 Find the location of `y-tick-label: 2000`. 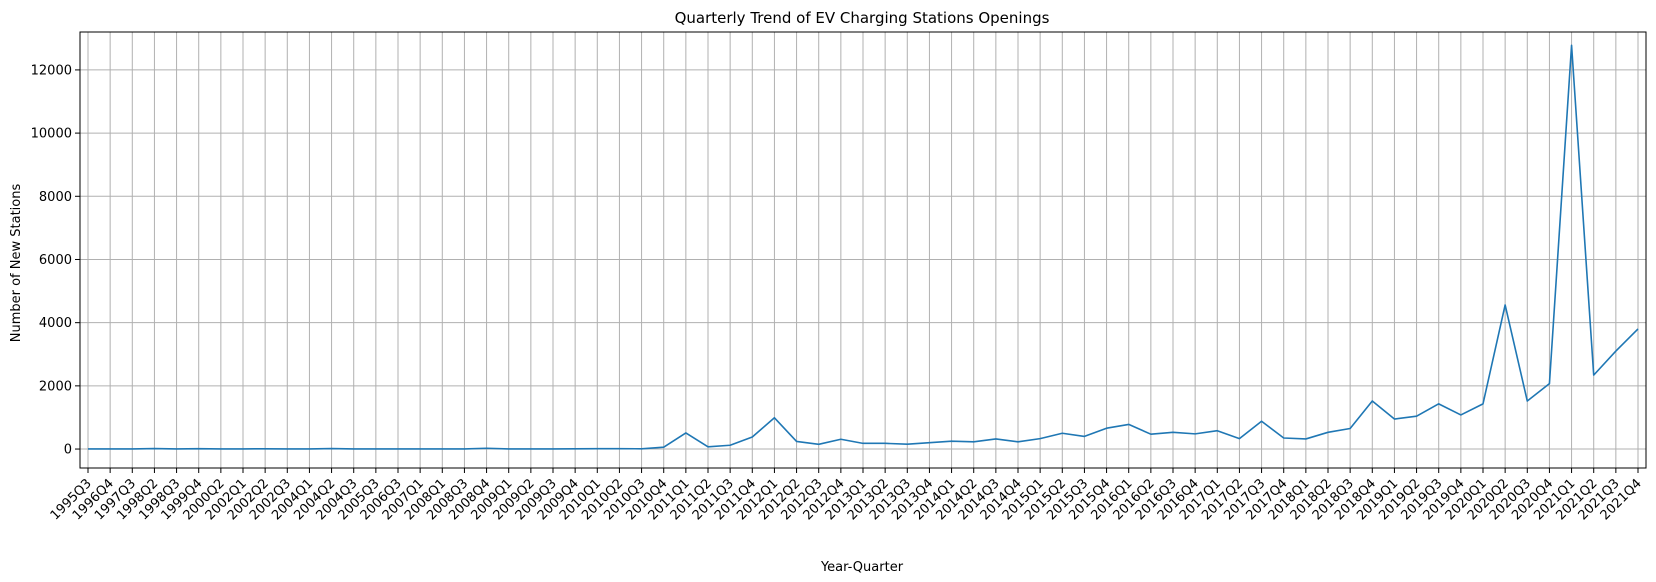

y-tick-label: 2000 is located at coordinates (55, 386).